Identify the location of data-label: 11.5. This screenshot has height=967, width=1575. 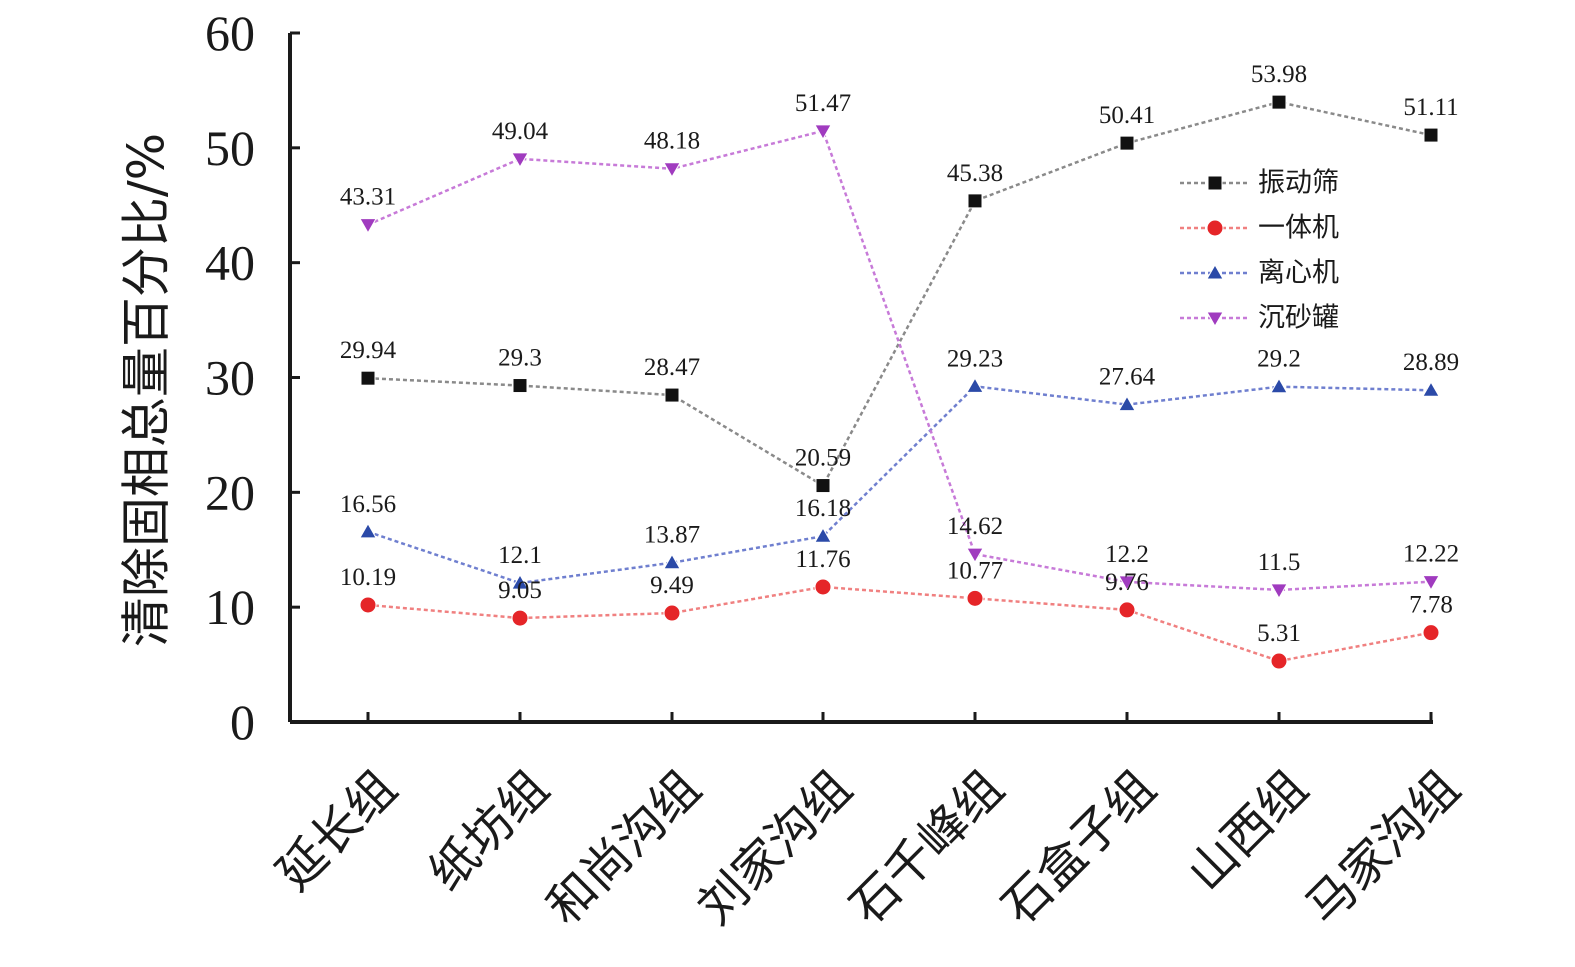
(1279, 562).